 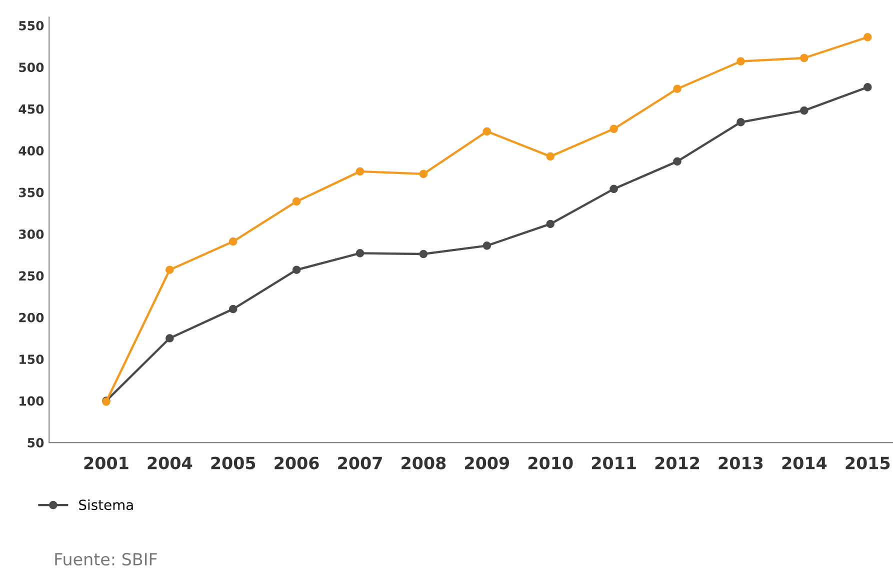 What do you see at coordinates (31, 234) in the screenshot?
I see `y-tick-label: 300` at bounding box center [31, 234].